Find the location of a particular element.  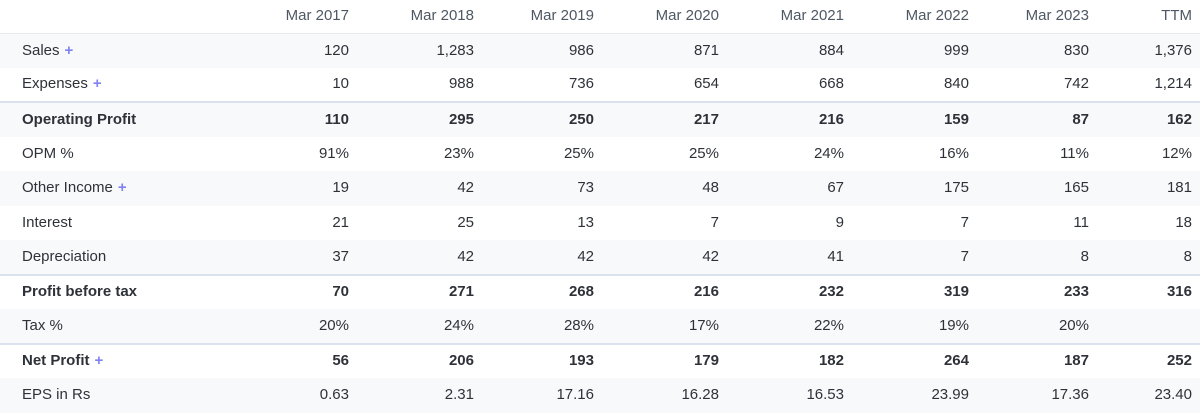

row-label-text: Interest is located at coordinates (47, 222).